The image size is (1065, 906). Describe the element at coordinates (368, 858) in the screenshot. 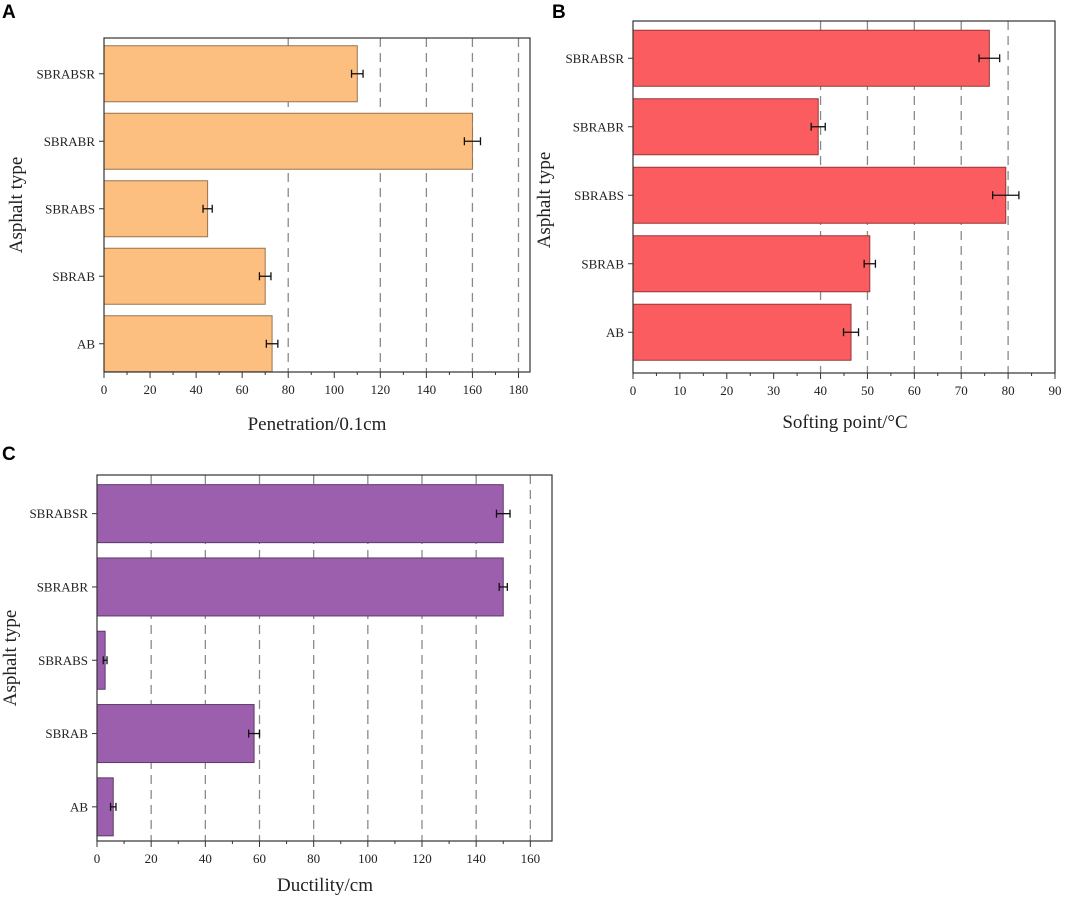

I see `chart-c-x-tick-label: 100` at that location.